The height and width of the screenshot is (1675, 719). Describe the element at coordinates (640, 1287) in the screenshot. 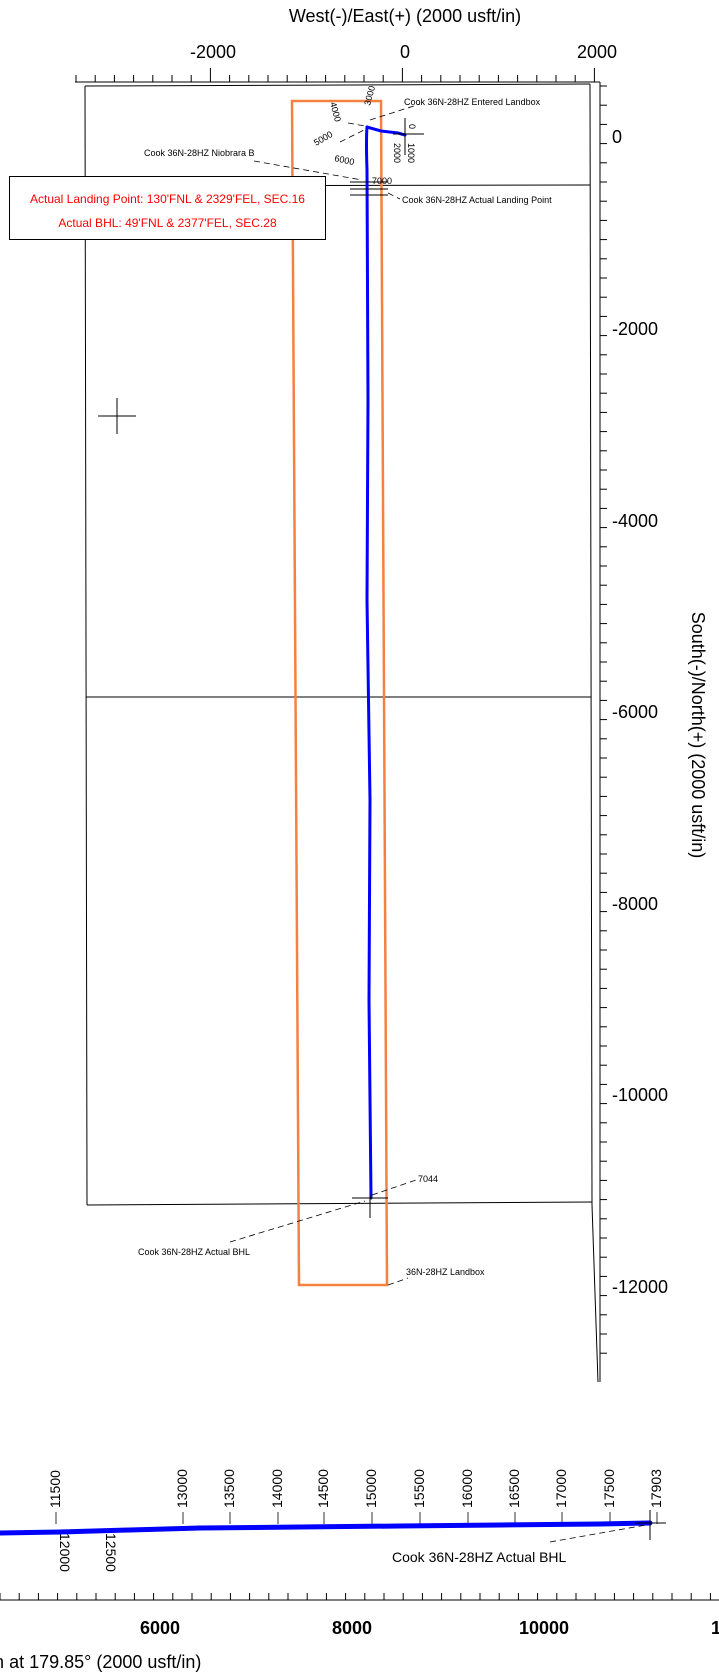

I see `right-tick-label: -12000` at that location.